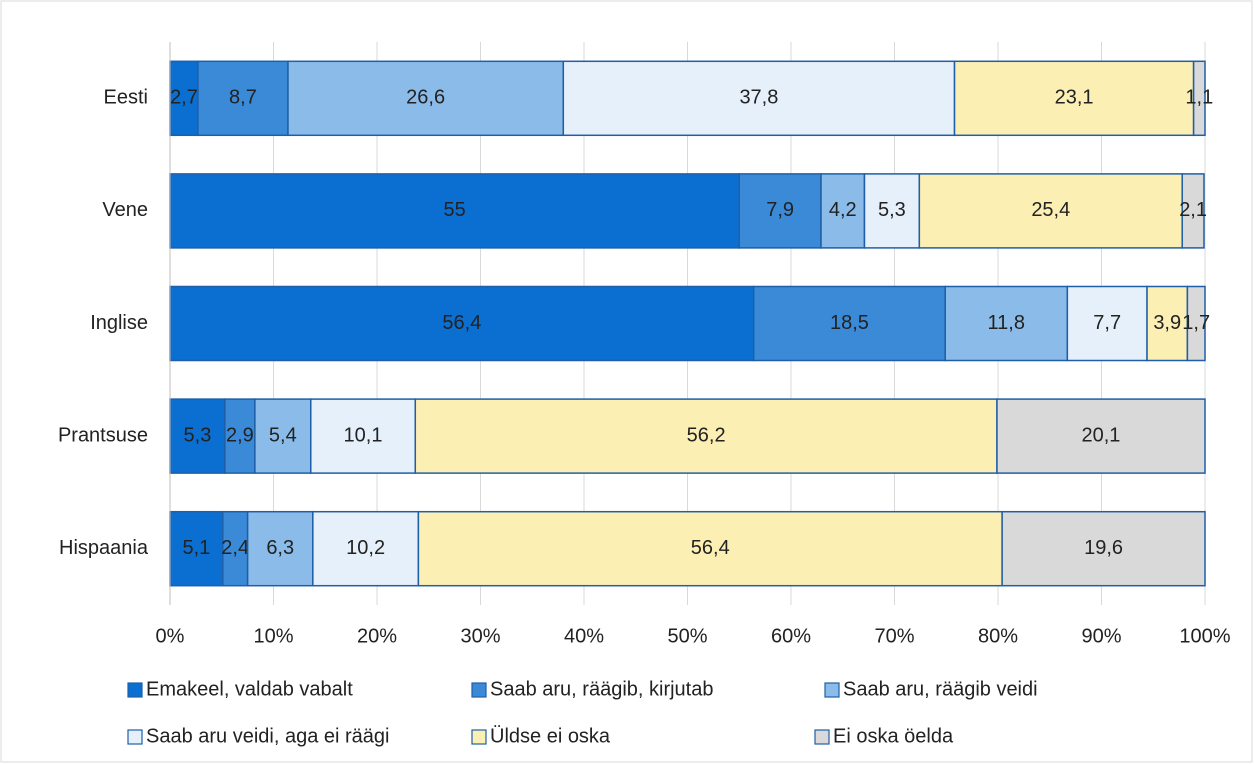 Image resolution: width=1254 pixels, height=764 pixels. What do you see at coordinates (894, 636) in the screenshot?
I see `x-tick-label: 70%` at bounding box center [894, 636].